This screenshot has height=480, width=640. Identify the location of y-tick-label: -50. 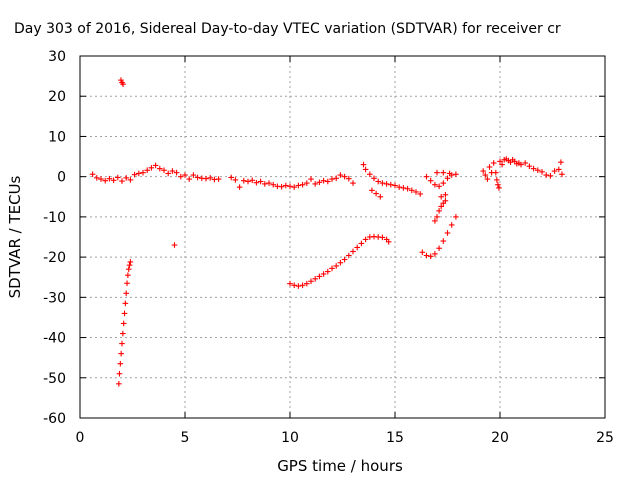
(54, 379).